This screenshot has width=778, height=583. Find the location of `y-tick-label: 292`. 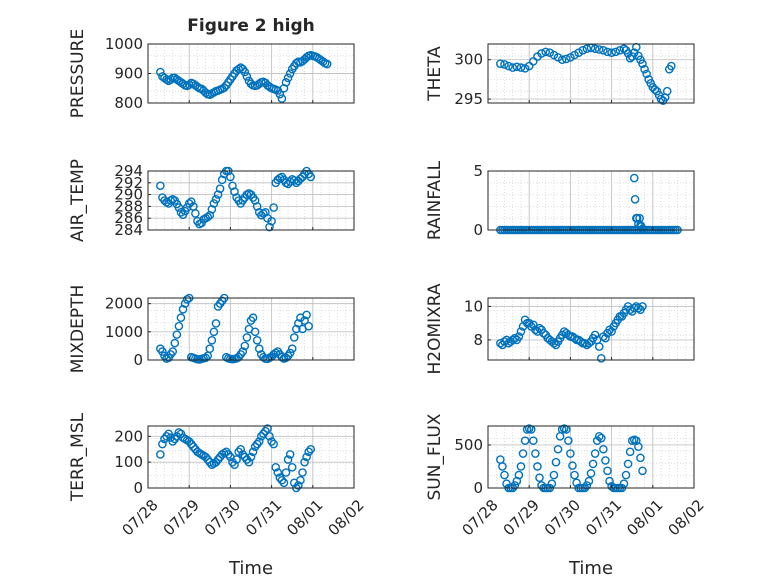

y-tick-label: 292 is located at coordinates (128, 183).